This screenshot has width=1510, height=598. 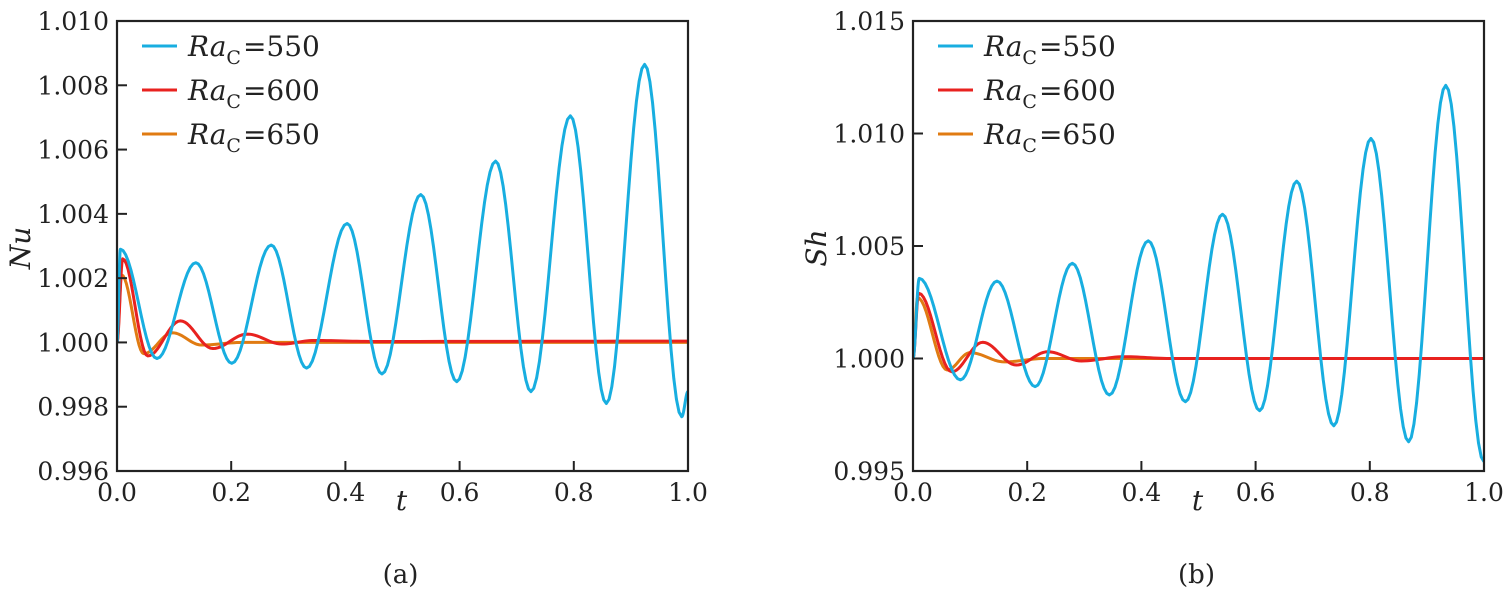 I want to click on y-axis-label: Nu, so click(x=20, y=249).